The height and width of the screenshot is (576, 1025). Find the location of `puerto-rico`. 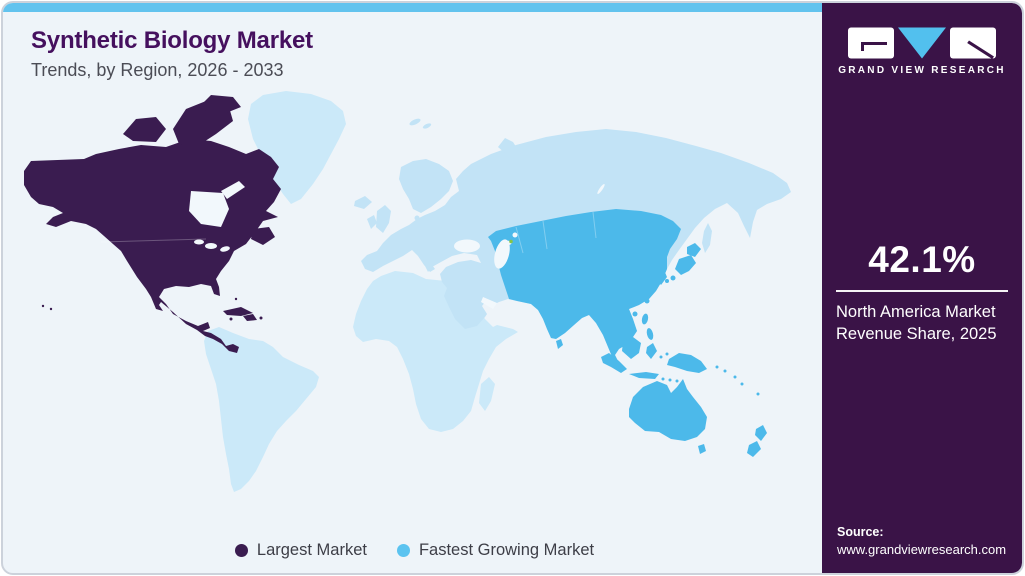

puerto-rico is located at coordinates (261, 318).